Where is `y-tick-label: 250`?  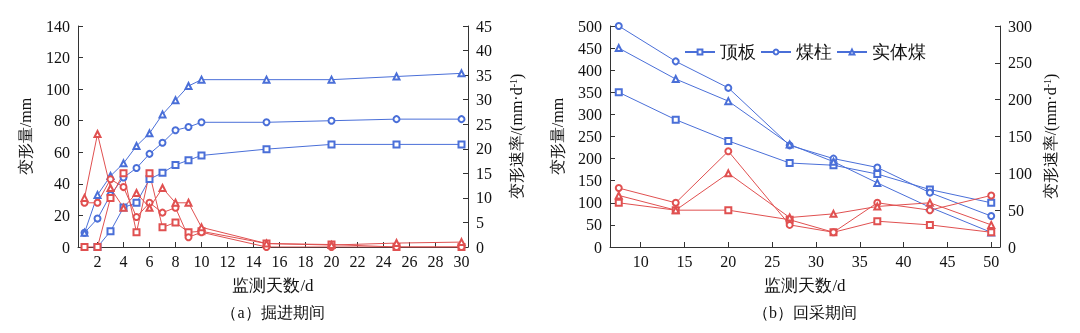
y-tick-label: 250 is located at coordinates (590, 136).